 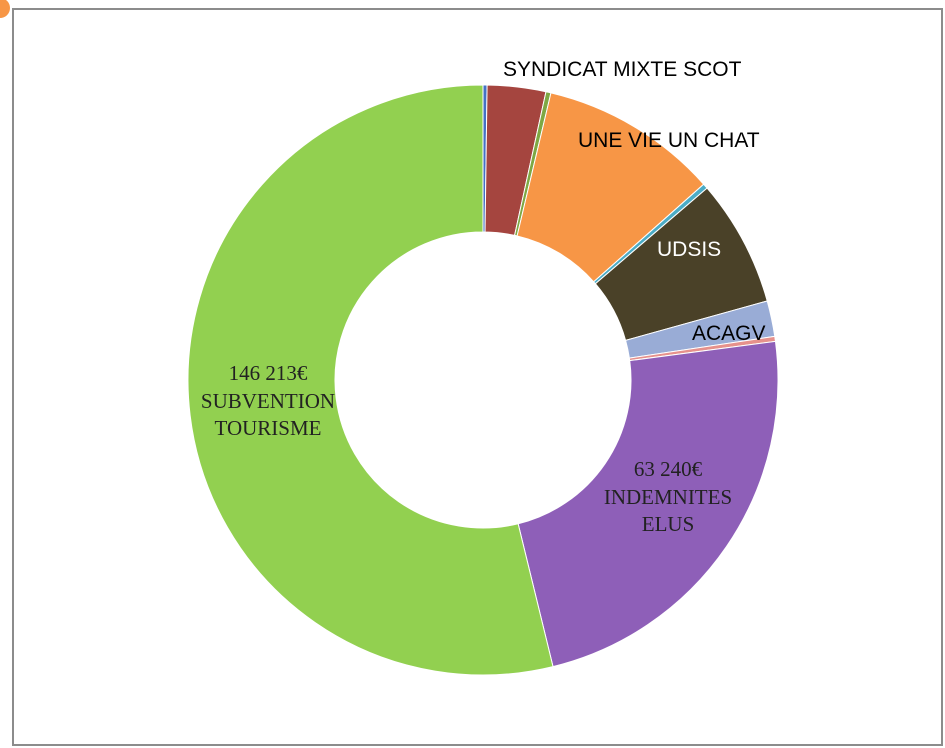 I want to click on data-label: 146 213€, so click(x=268, y=373).